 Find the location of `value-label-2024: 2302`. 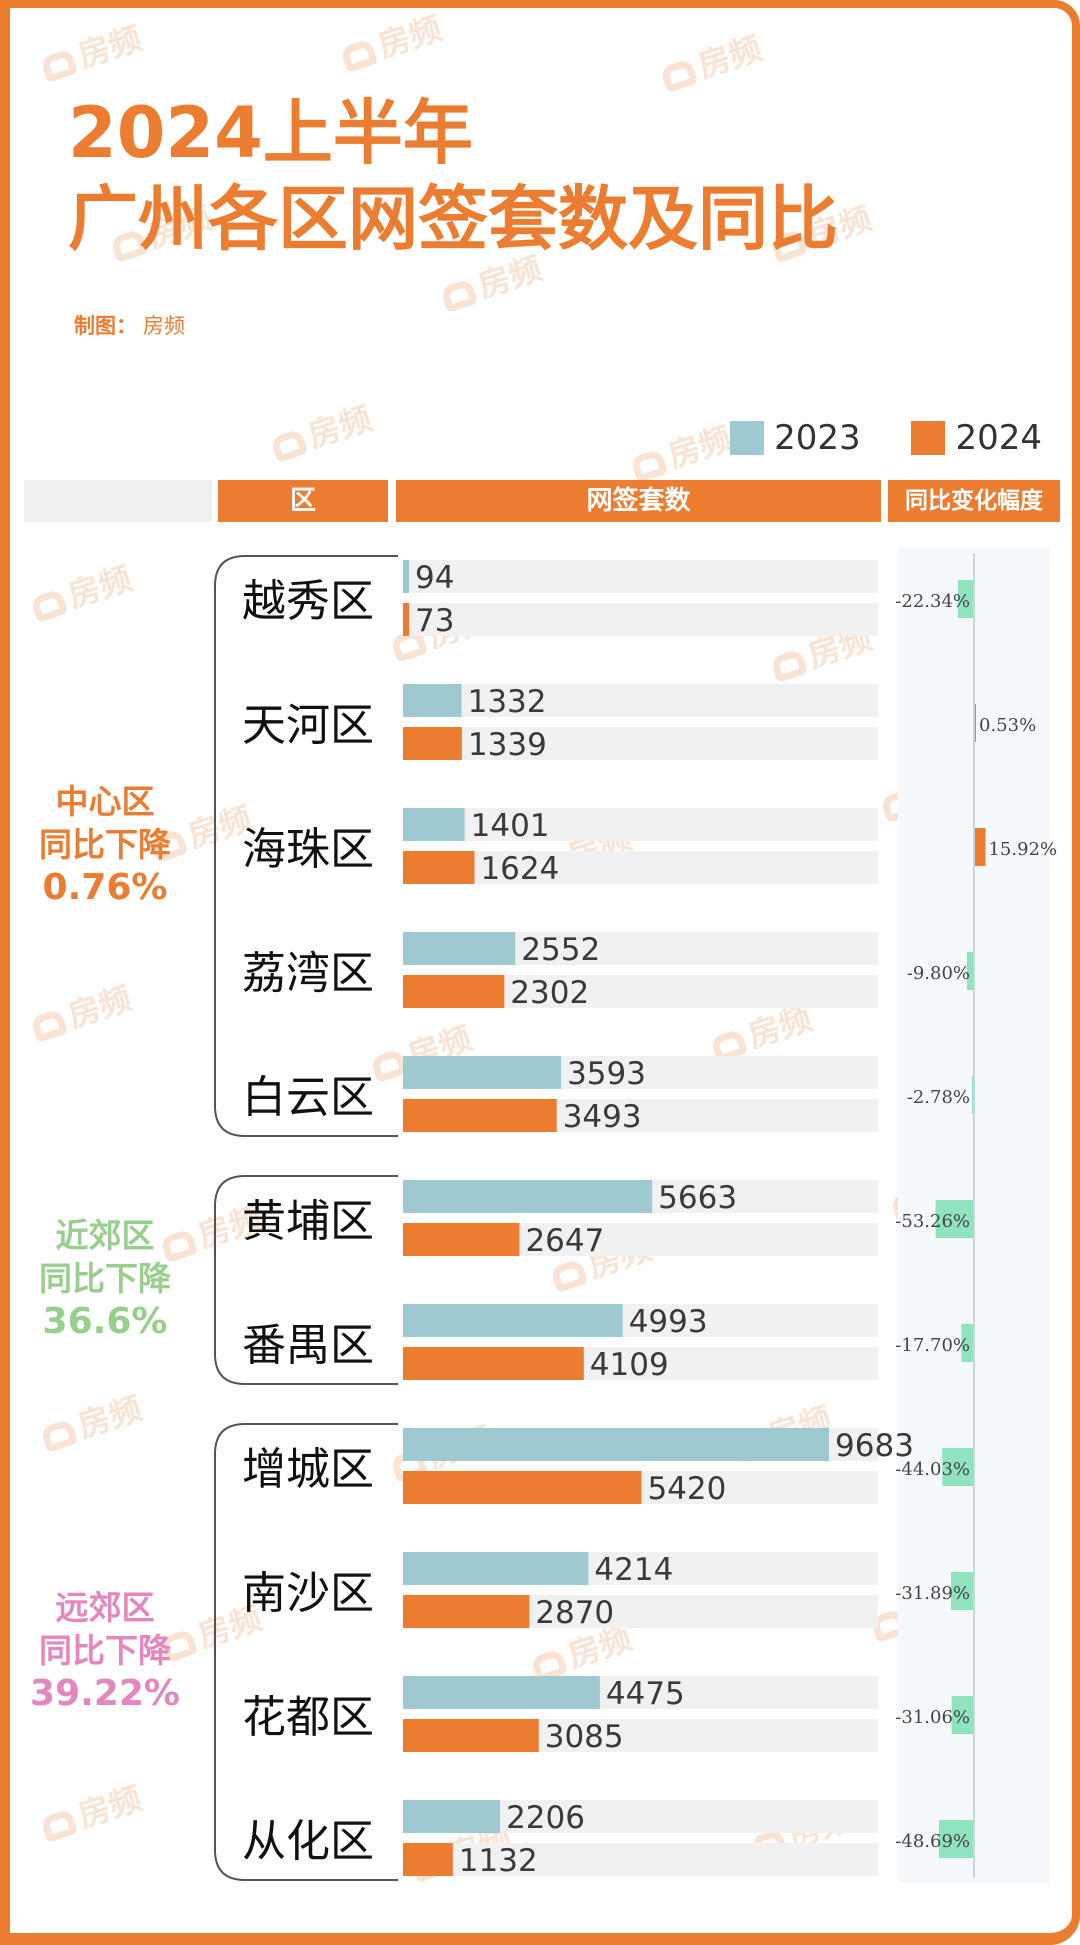

value-label-2024: 2302 is located at coordinates (549, 993).